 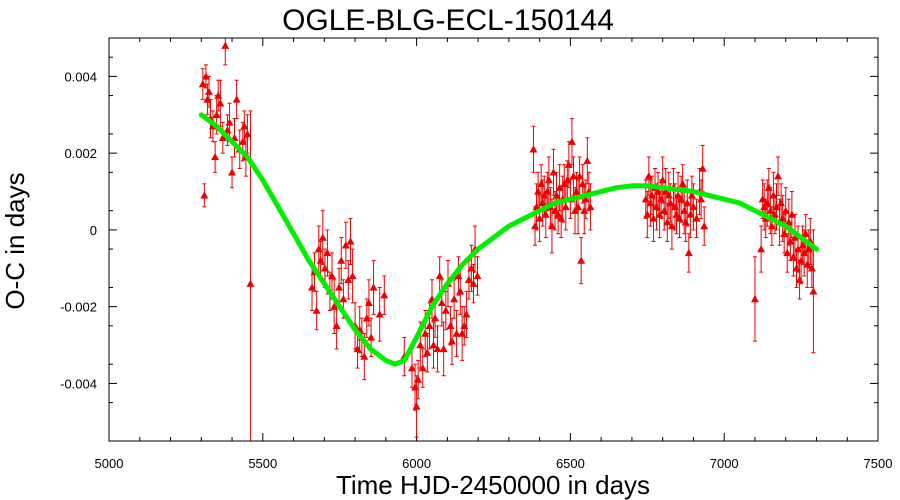 I want to click on x-tick-label: 6500, so click(x=570, y=463).